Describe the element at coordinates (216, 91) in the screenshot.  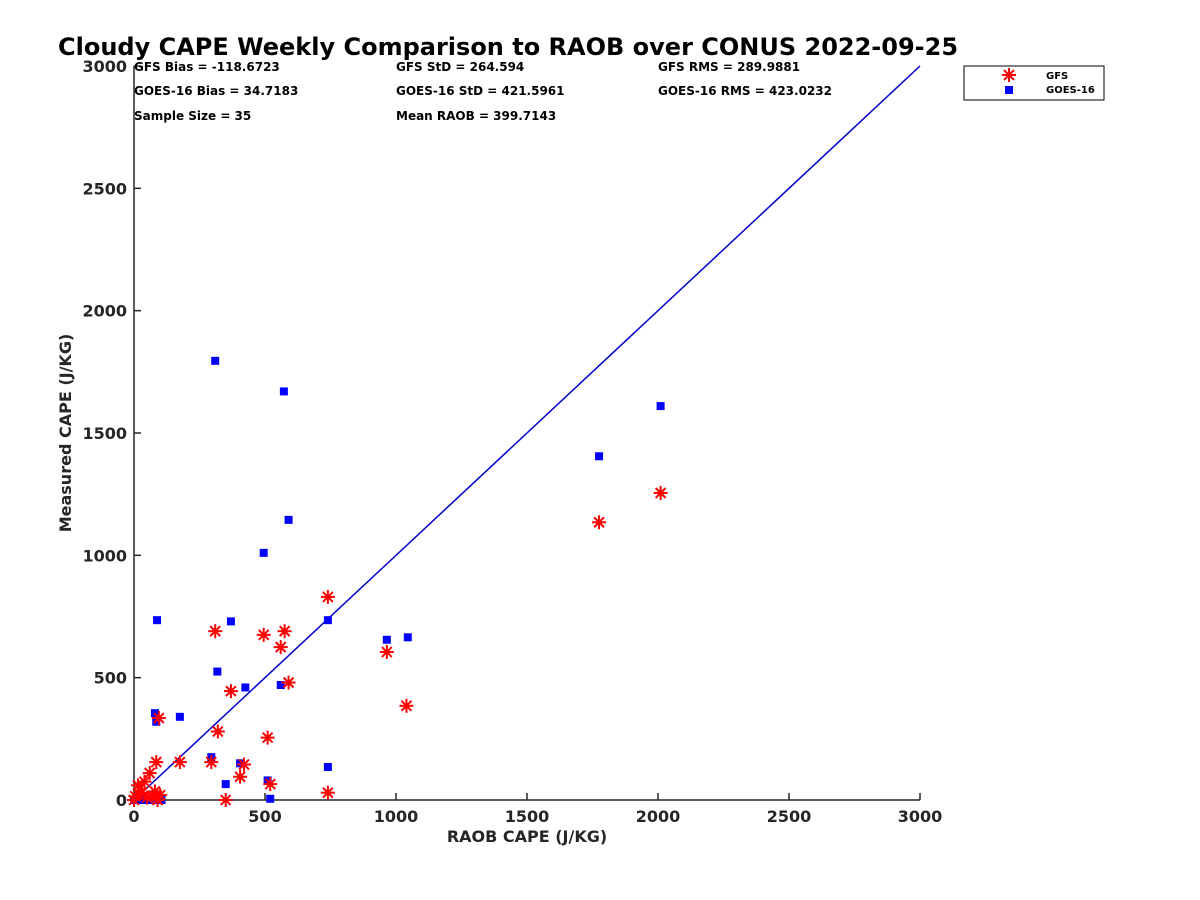
I see `goes-bias-text: GOES-16 Bias = 34.7183` at that location.